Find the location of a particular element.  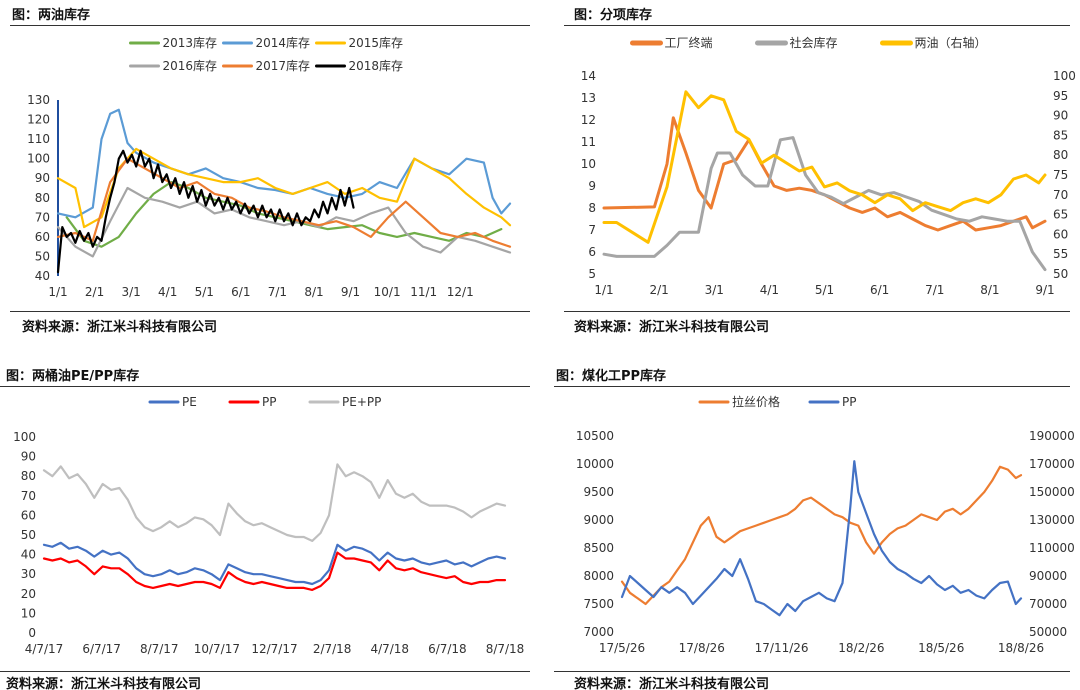

y2-tick-label: 50000 is located at coordinates (1048, 632).